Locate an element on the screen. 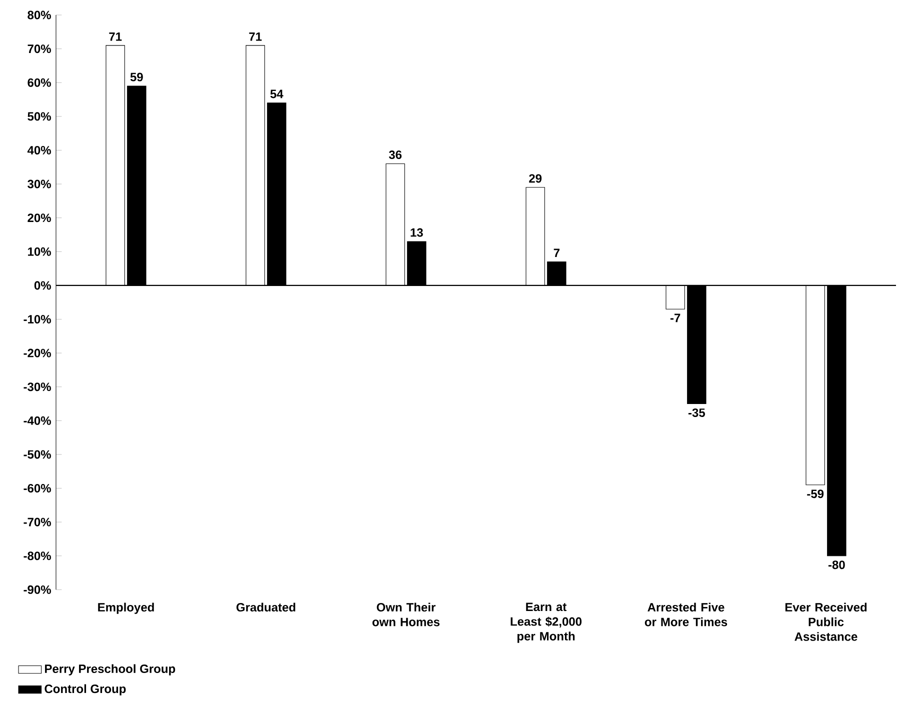  x-tick-label: Arrested Five or More Times is located at coordinates (686, 614).